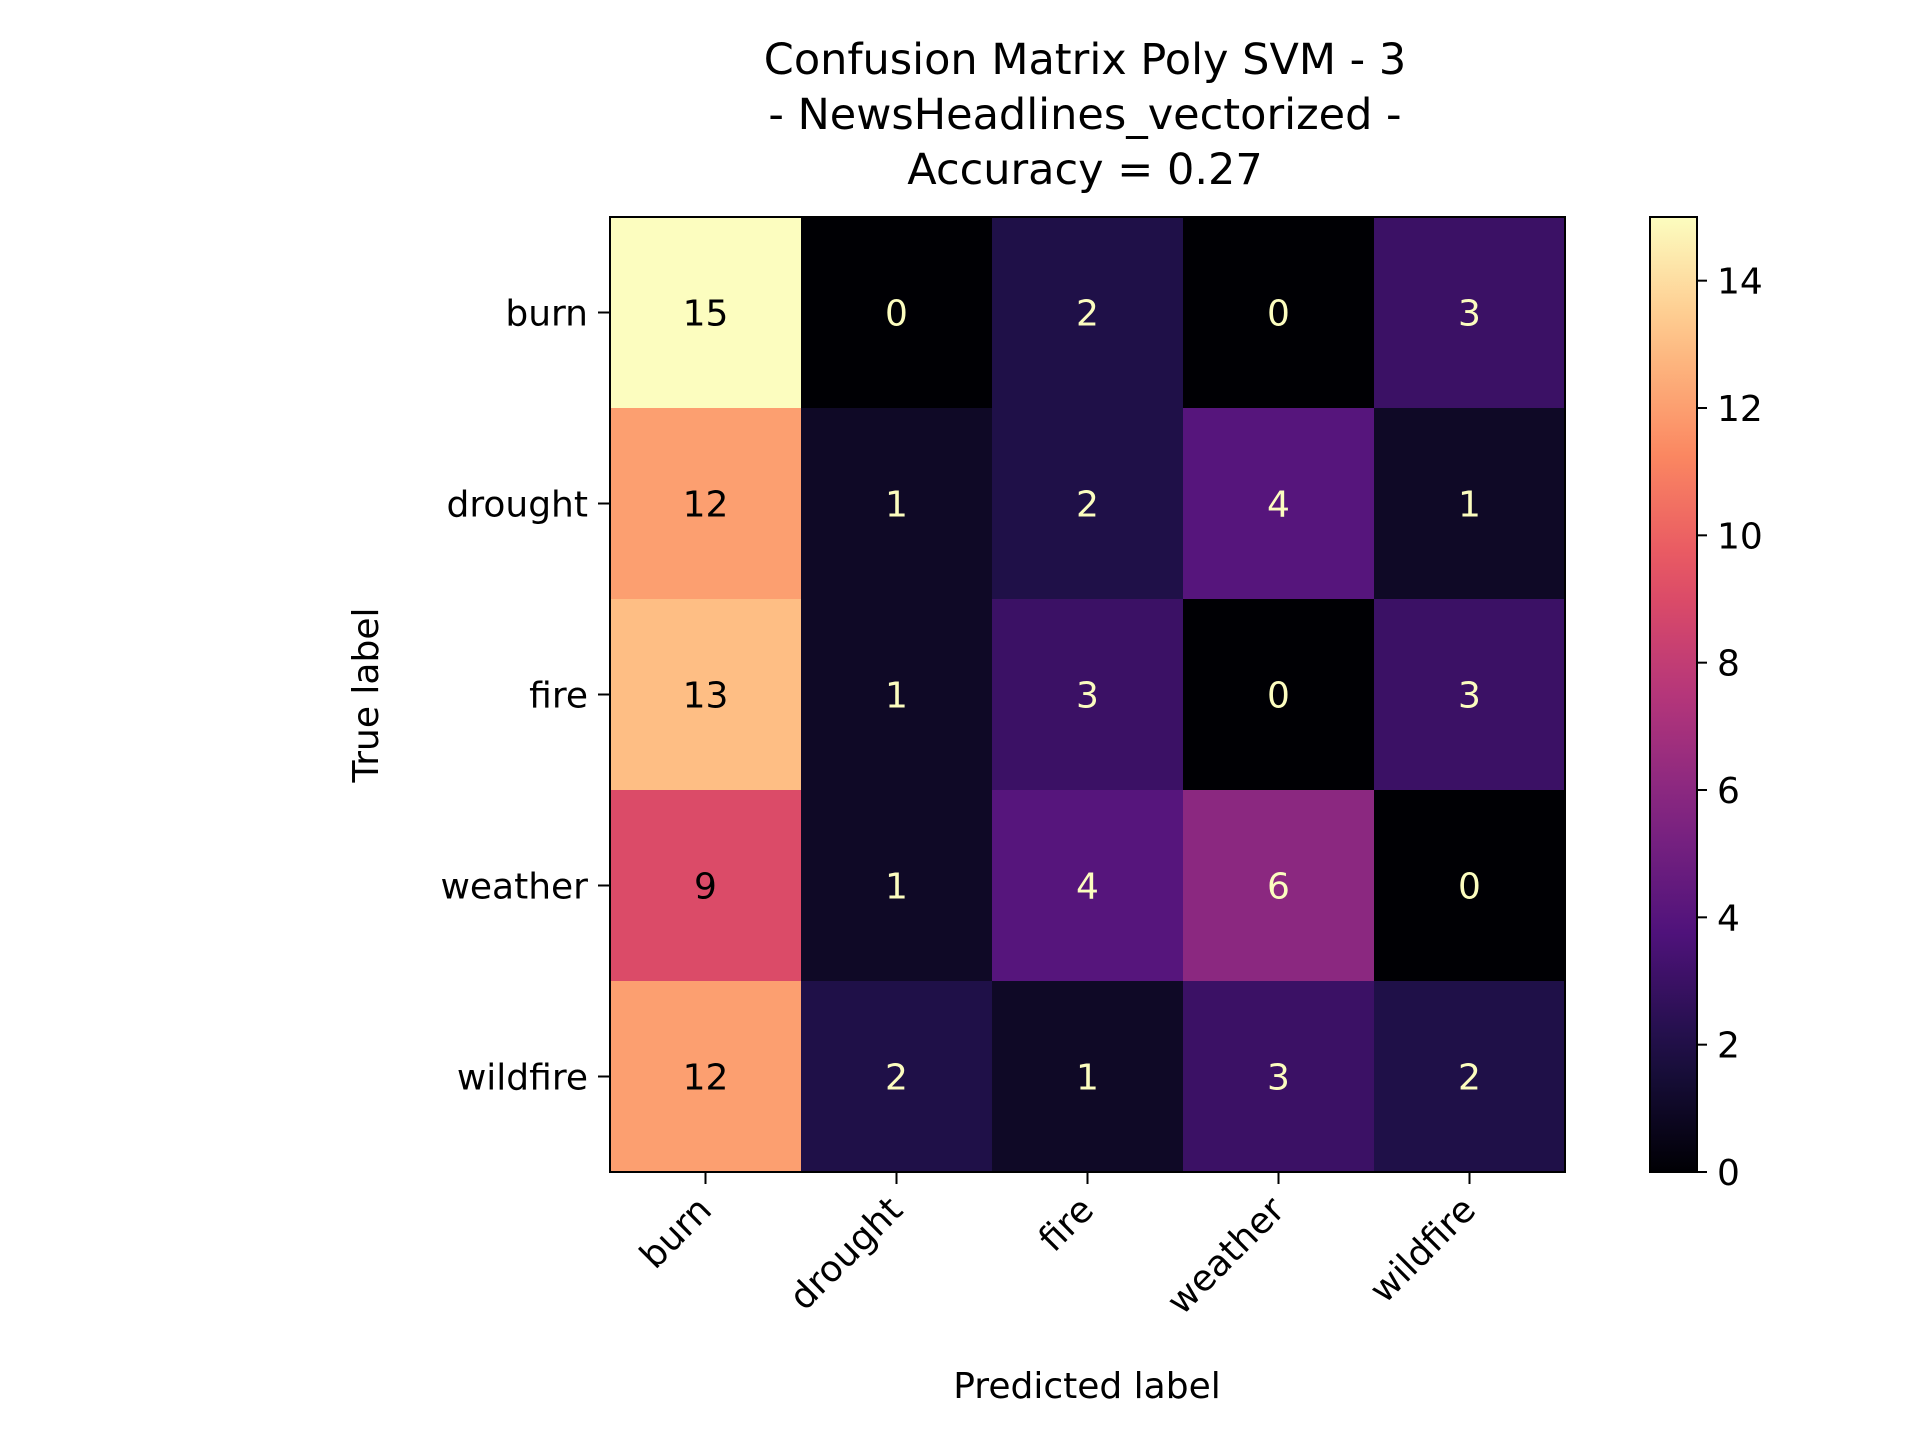 This screenshot has height=1440, width=1920. I want to click on cell-burn-weather, so click(1279, 313).